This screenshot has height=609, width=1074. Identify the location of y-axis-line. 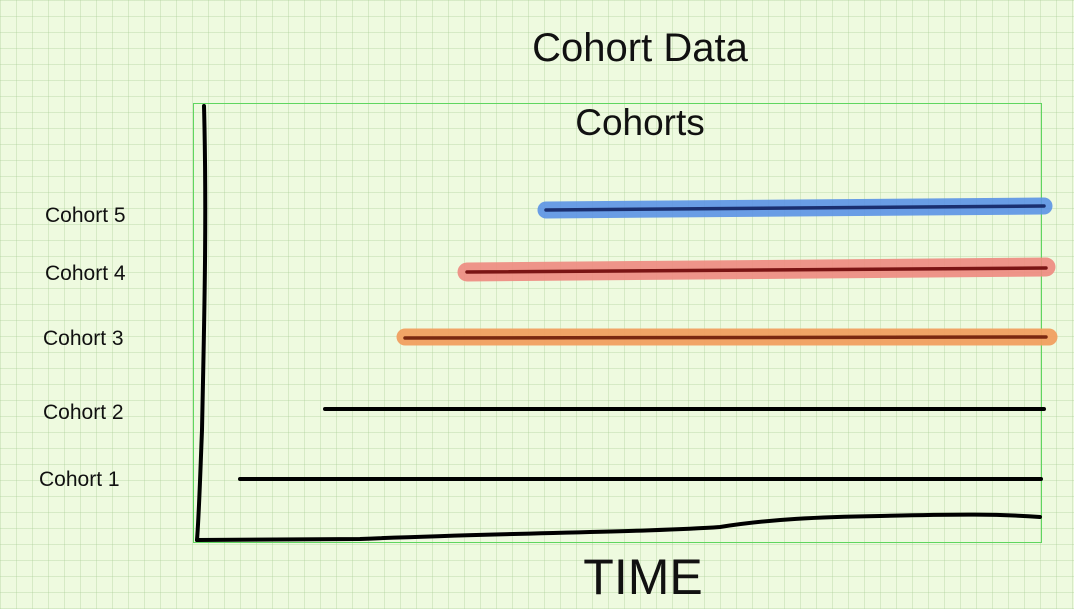
(201, 323).